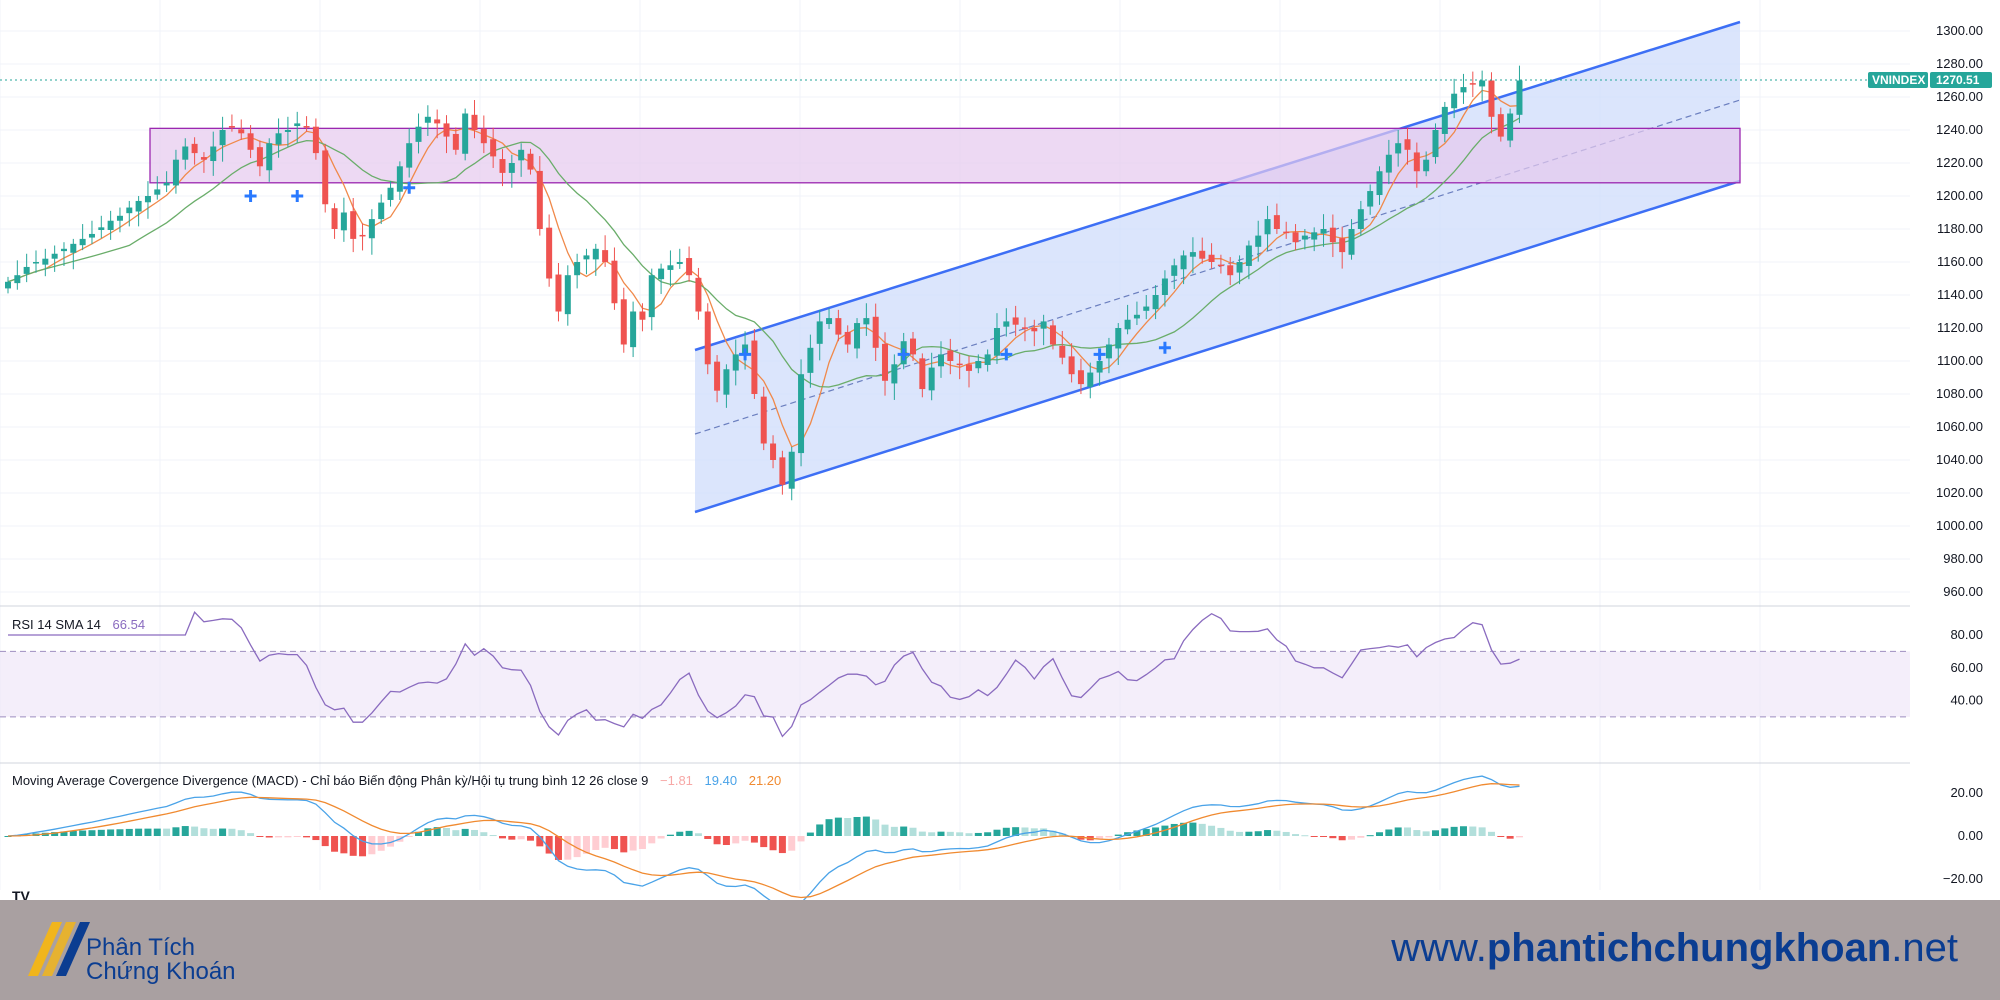 Image resolution: width=2000 pixels, height=1000 pixels. What do you see at coordinates (1970, 835) in the screenshot?
I see `macd-tick-label: 0.00` at bounding box center [1970, 835].